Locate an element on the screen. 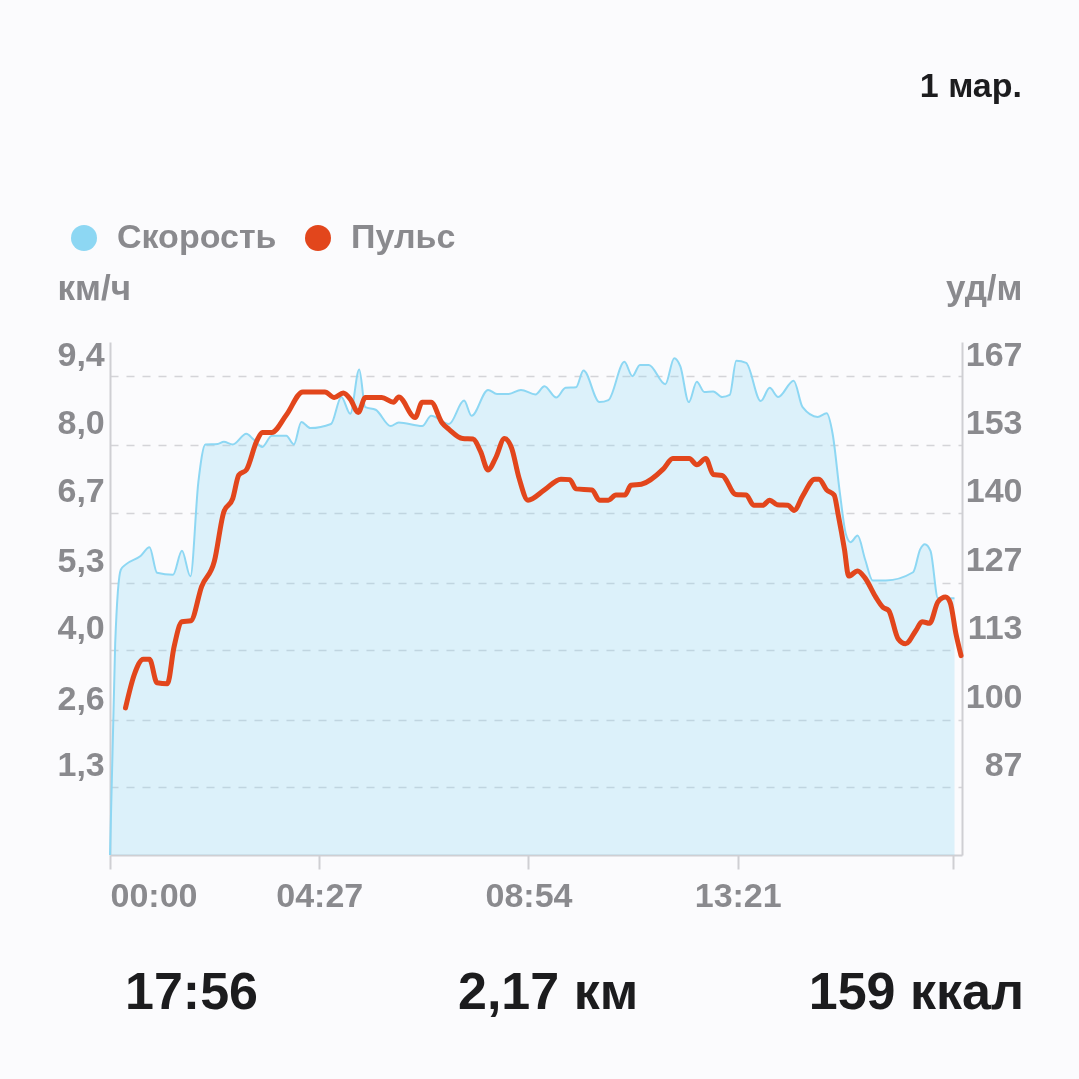  y2-tick-label: 100 is located at coordinates (994, 695).